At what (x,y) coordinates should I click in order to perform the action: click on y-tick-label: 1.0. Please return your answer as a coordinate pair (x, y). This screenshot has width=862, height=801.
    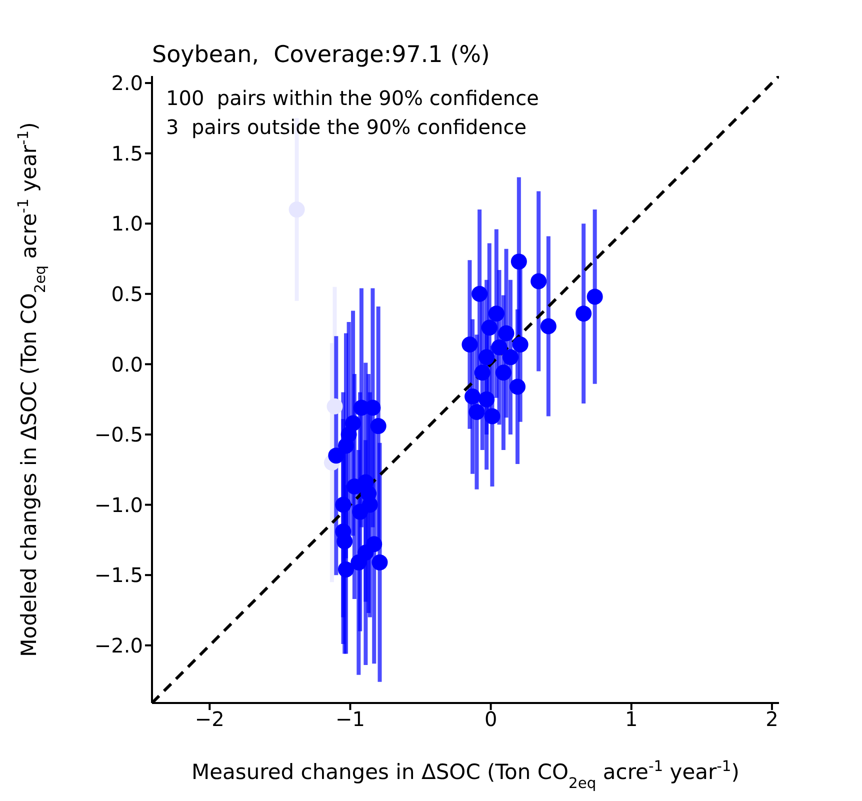
    Looking at the image, I should click on (127, 224).